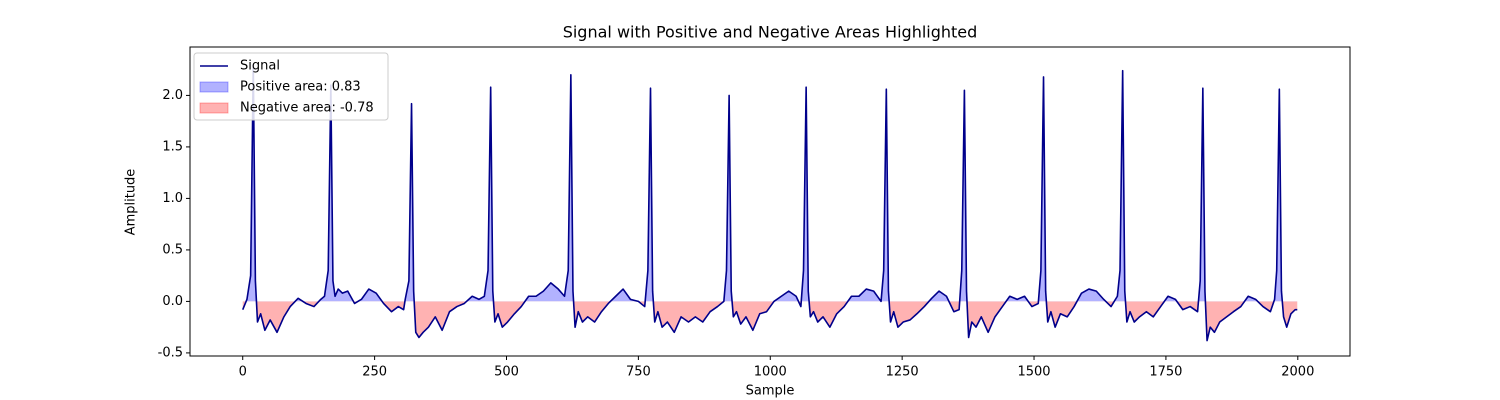 This screenshot has width=1500, height=400. Describe the element at coordinates (374, 372) in the screenshot. I see `x-tick-label: 250` at that location.